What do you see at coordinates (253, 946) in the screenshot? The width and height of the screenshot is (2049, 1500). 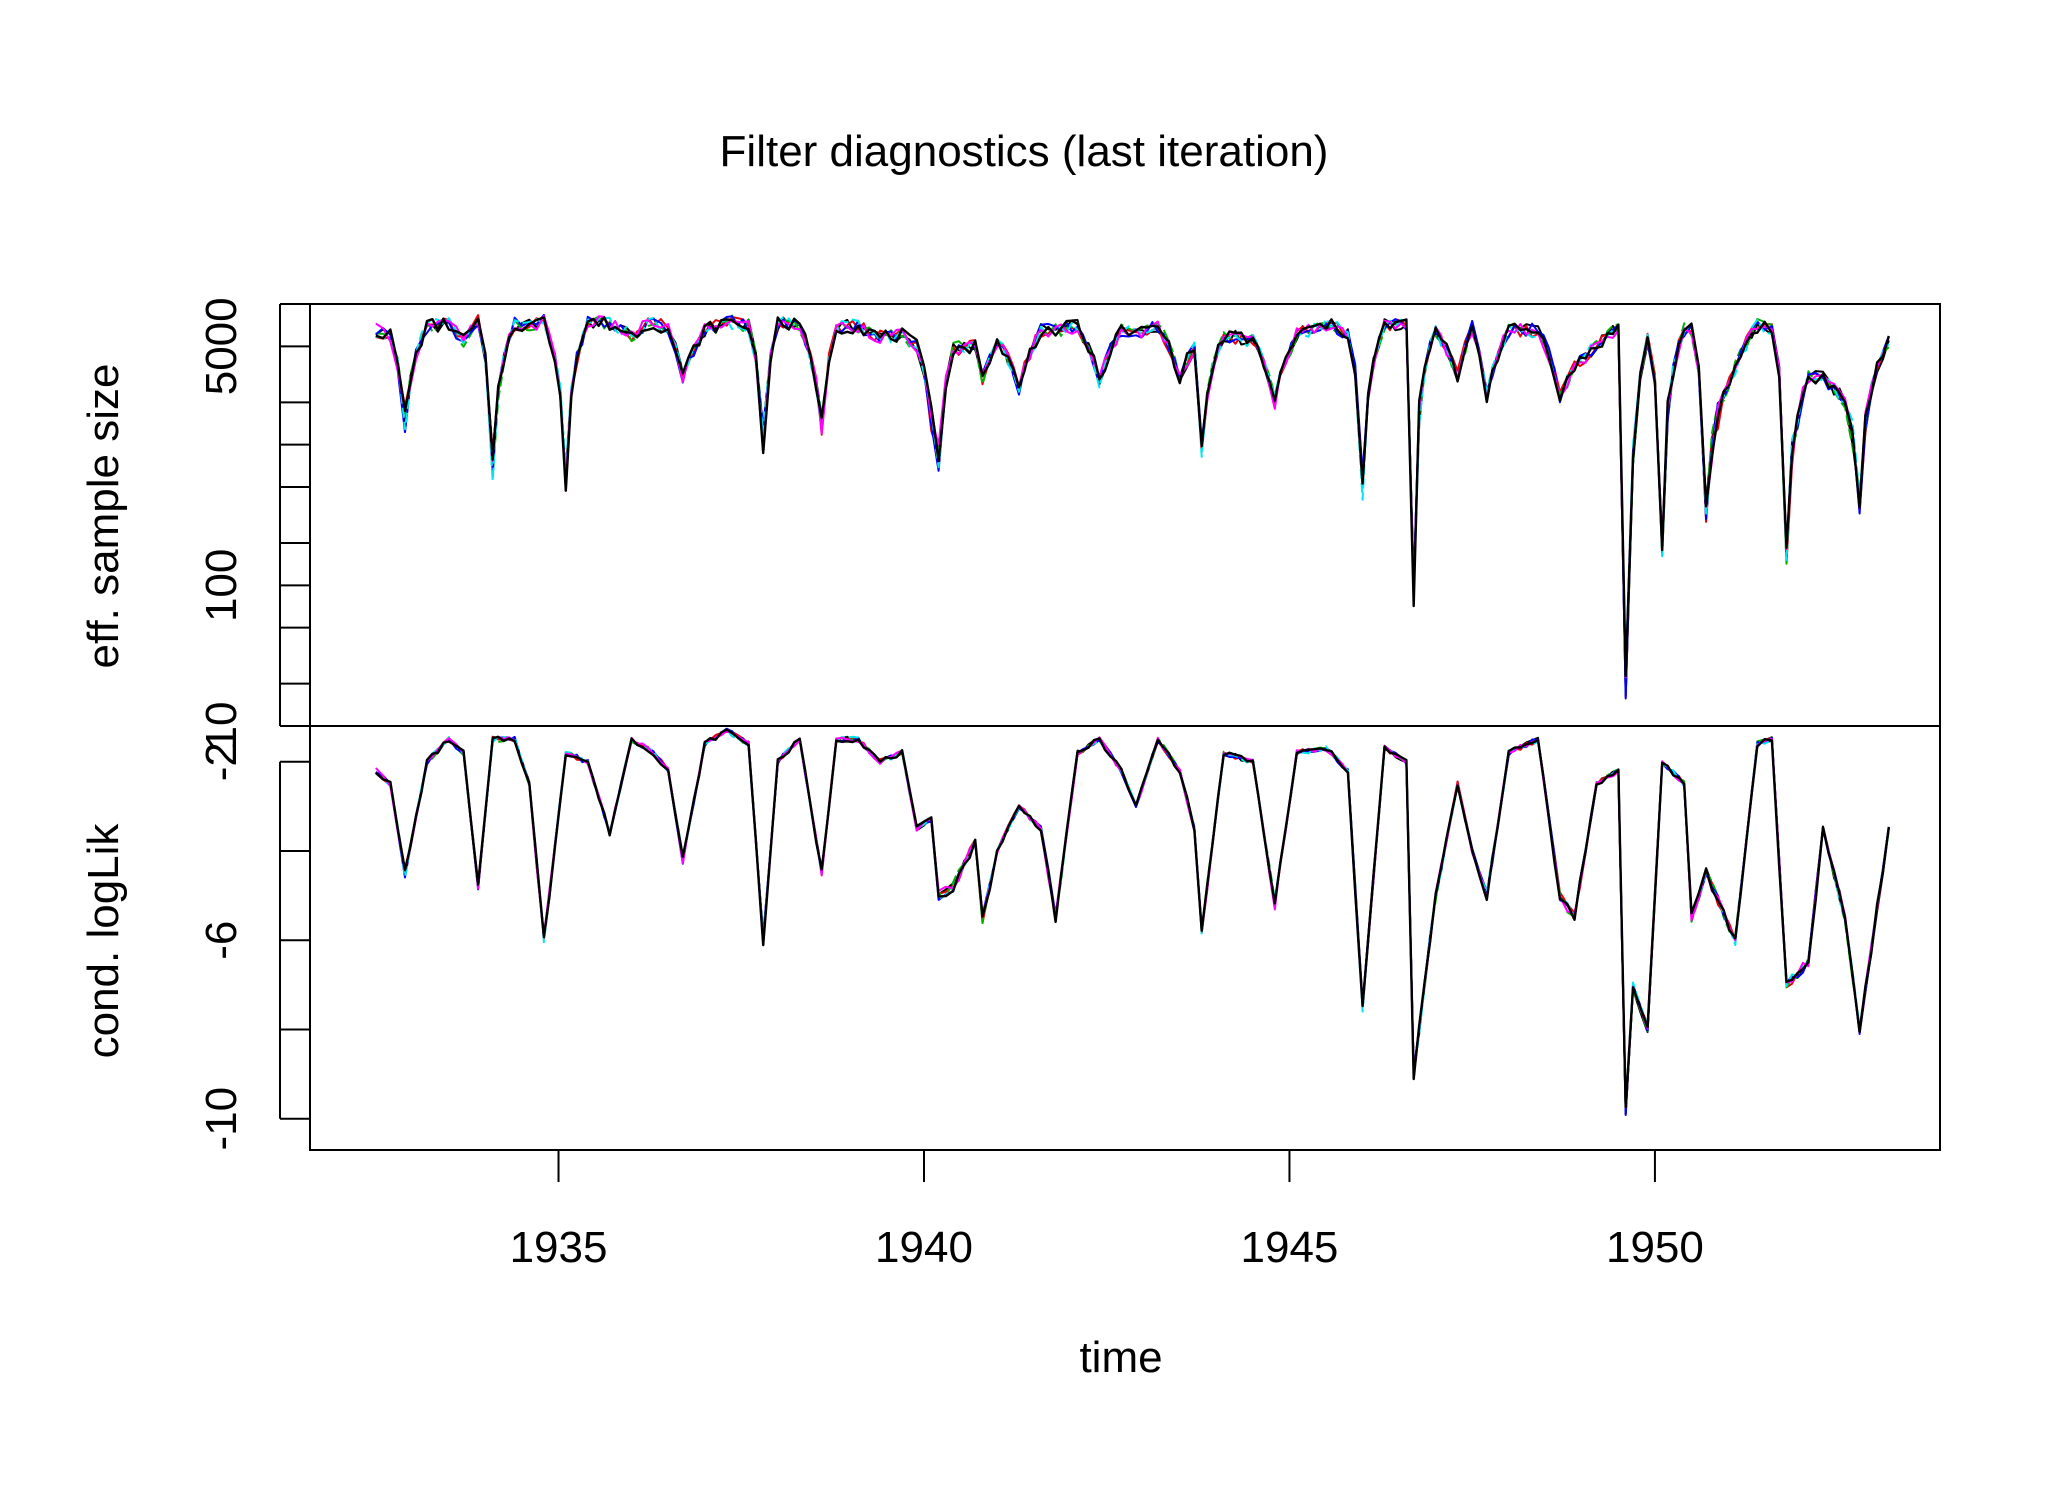 I see `bottom-panel-y-axis: -10 -6 -2` at bounding box center [253, 946].